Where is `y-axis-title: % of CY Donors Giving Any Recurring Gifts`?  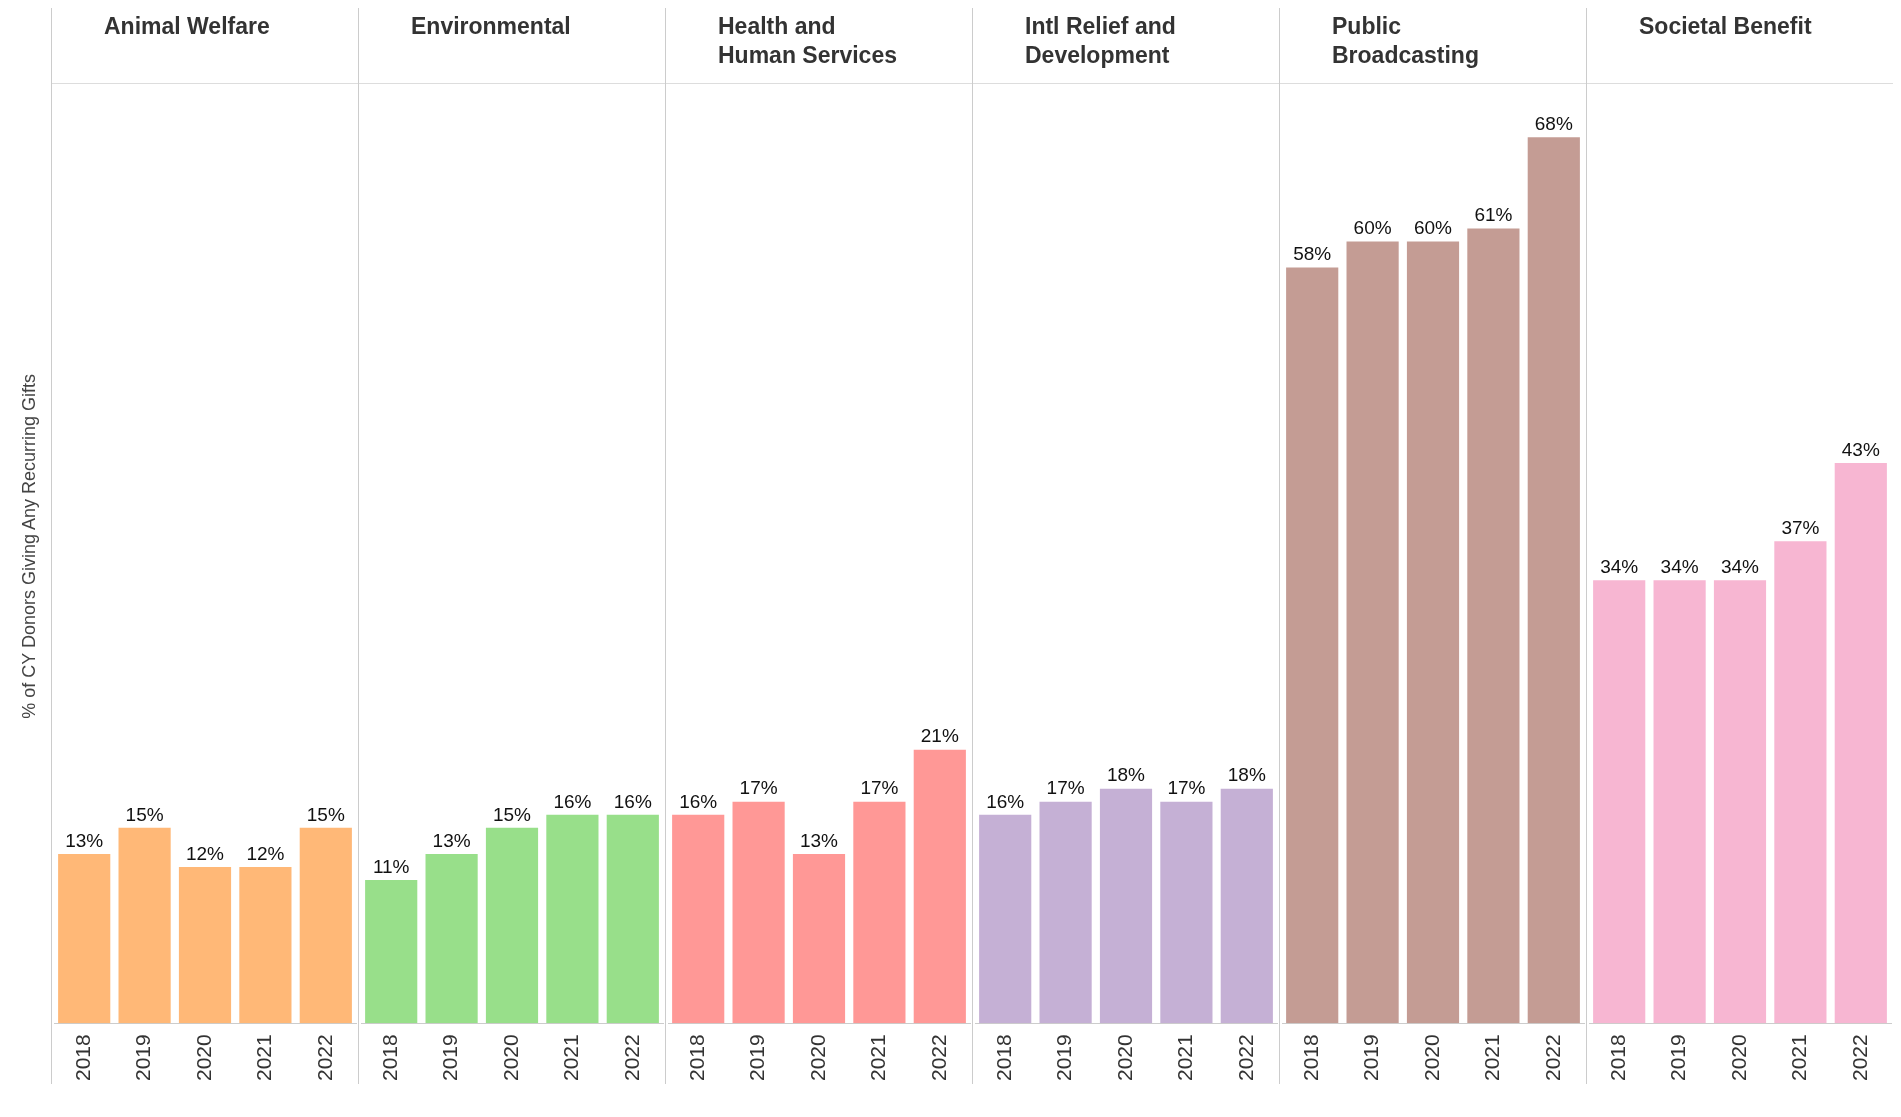 y-axis-title: % of CY Donors Giving Any Recurring Gifts is located at coordinates (29, 546).